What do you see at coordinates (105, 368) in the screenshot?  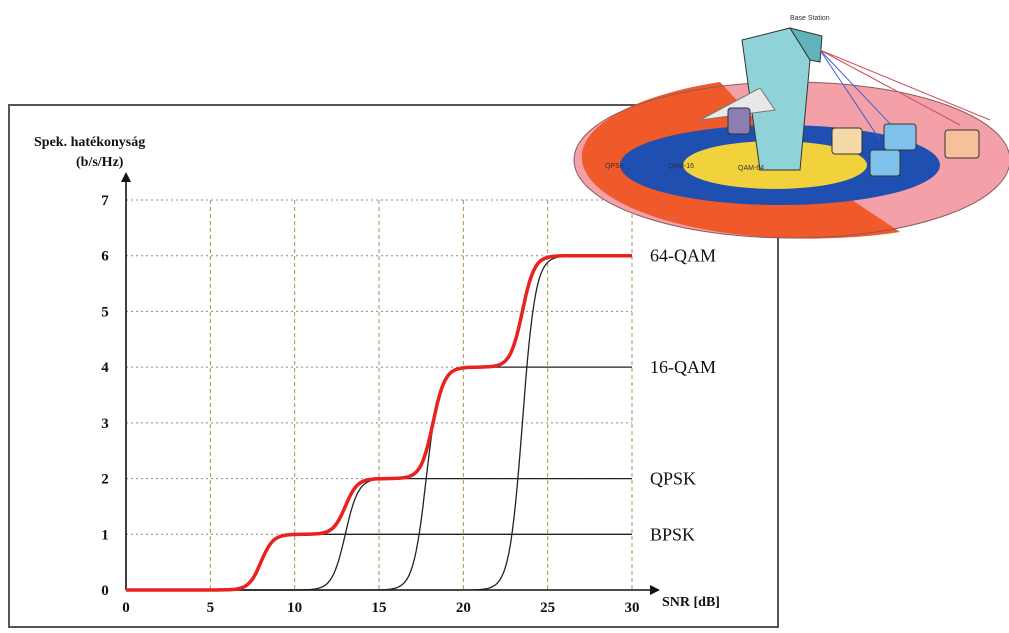 I see `y-tick-label: 4` at bounding box center [105, 368].